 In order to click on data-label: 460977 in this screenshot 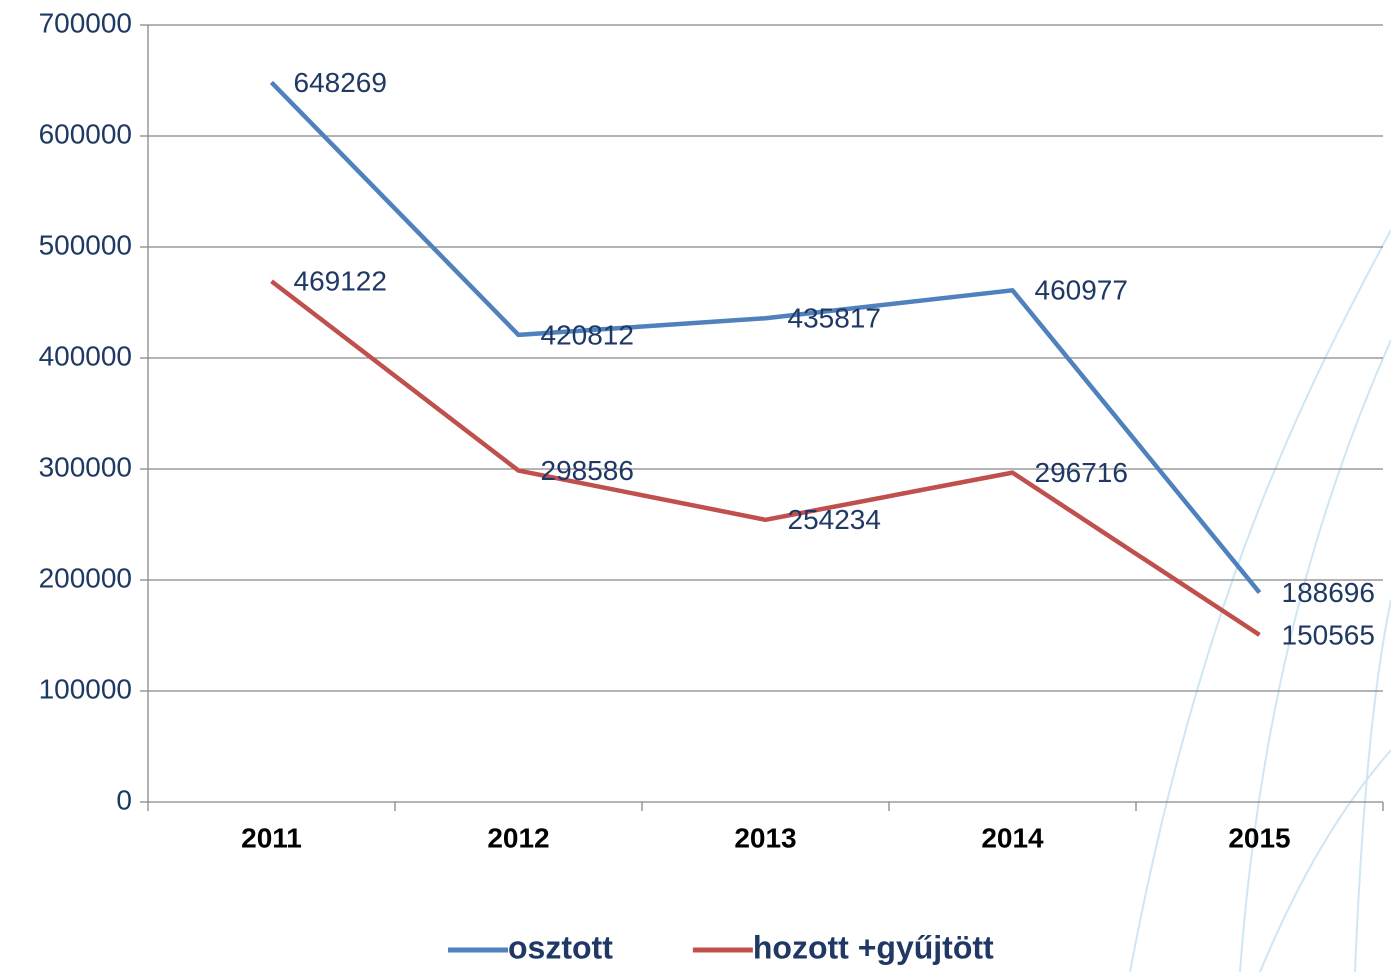, I will do `click(1081, 290)`.